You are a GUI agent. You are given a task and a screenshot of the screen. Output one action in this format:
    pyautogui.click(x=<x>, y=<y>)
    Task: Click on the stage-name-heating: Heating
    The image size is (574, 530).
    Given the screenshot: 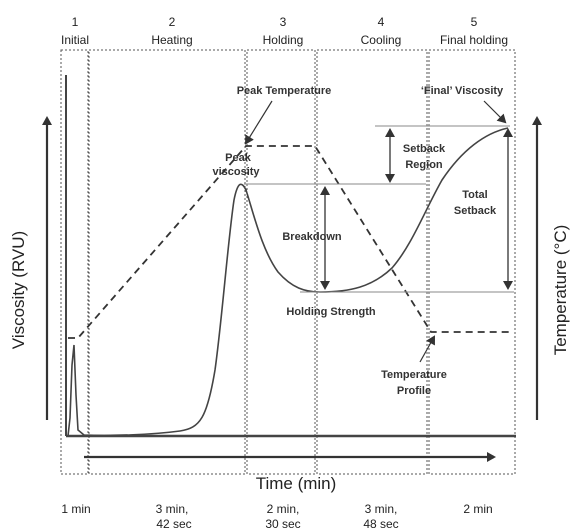 What is the action you would take?
    pyautogui.click(x=171, y=40)
    